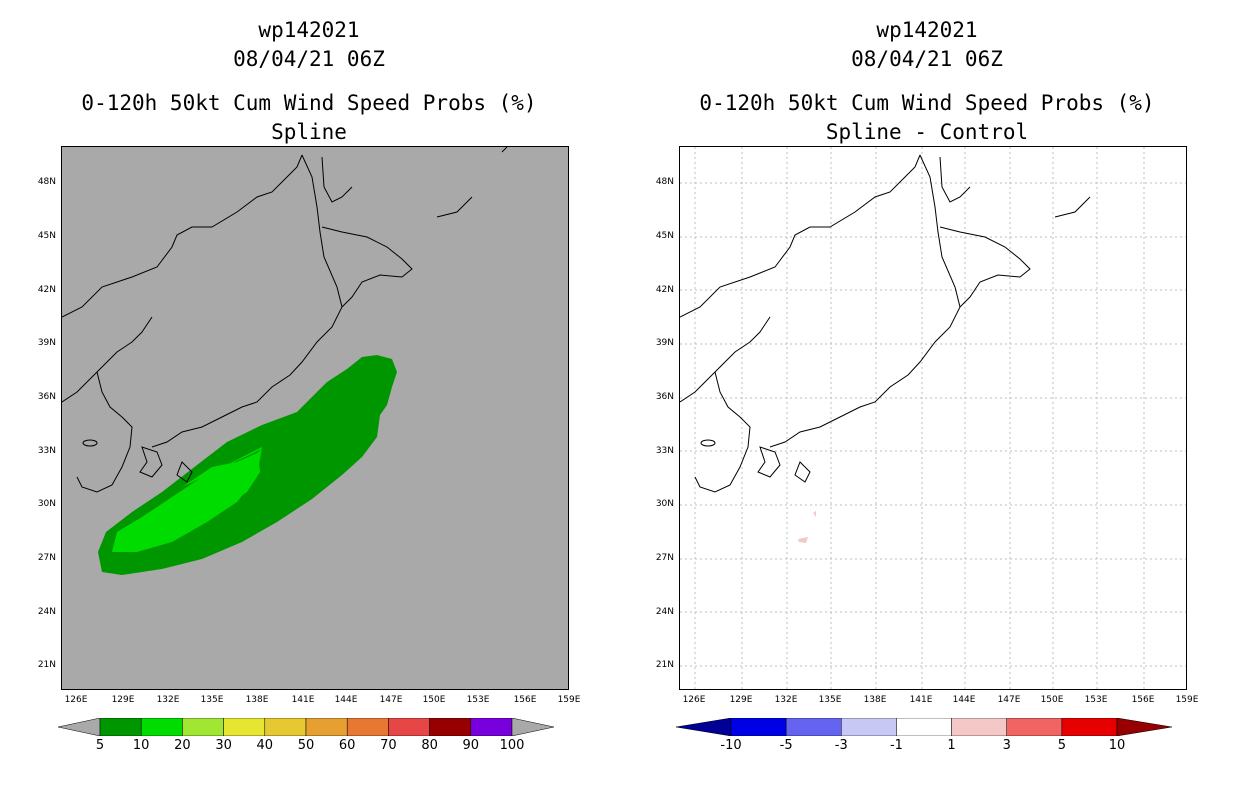  What do you see at coordinates (512, 745) in the screenshot?
I see `colorbar-label: 100` at bounding box center [512, 745].